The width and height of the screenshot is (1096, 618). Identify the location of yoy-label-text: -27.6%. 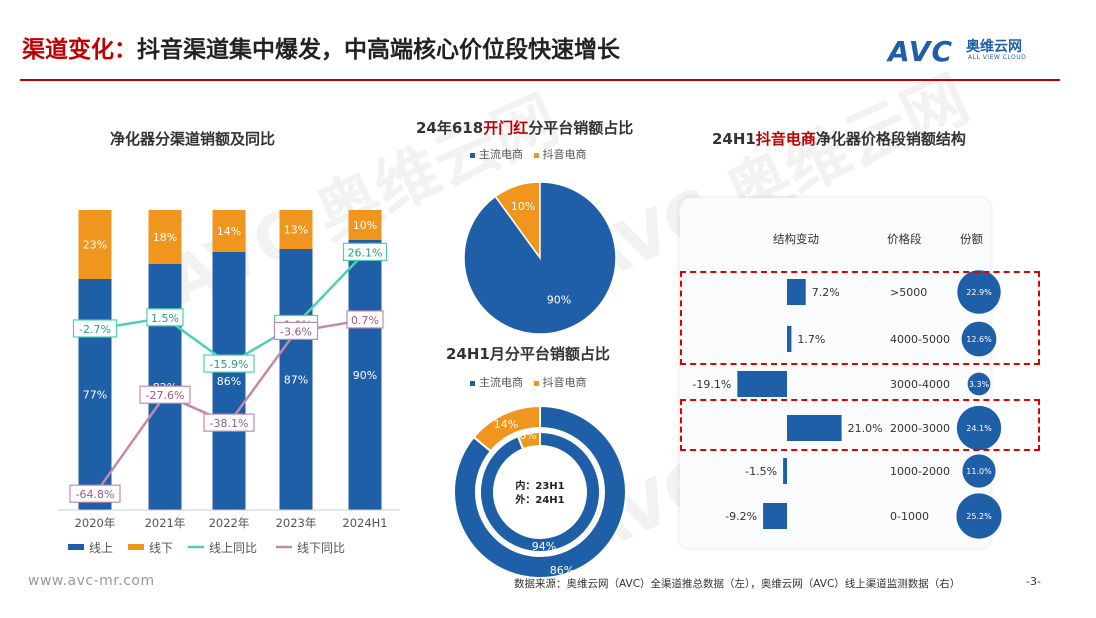
(165, 395).